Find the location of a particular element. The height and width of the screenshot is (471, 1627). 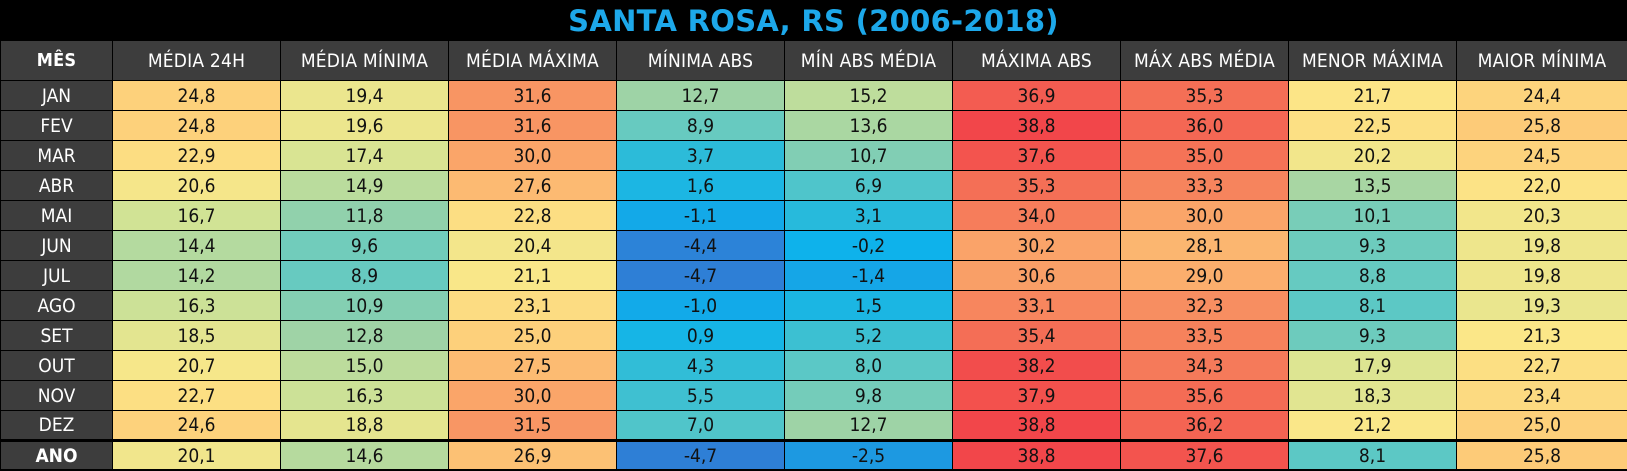

cell-maxima-abs: 36,9 is located at coordinates (1036, 95).